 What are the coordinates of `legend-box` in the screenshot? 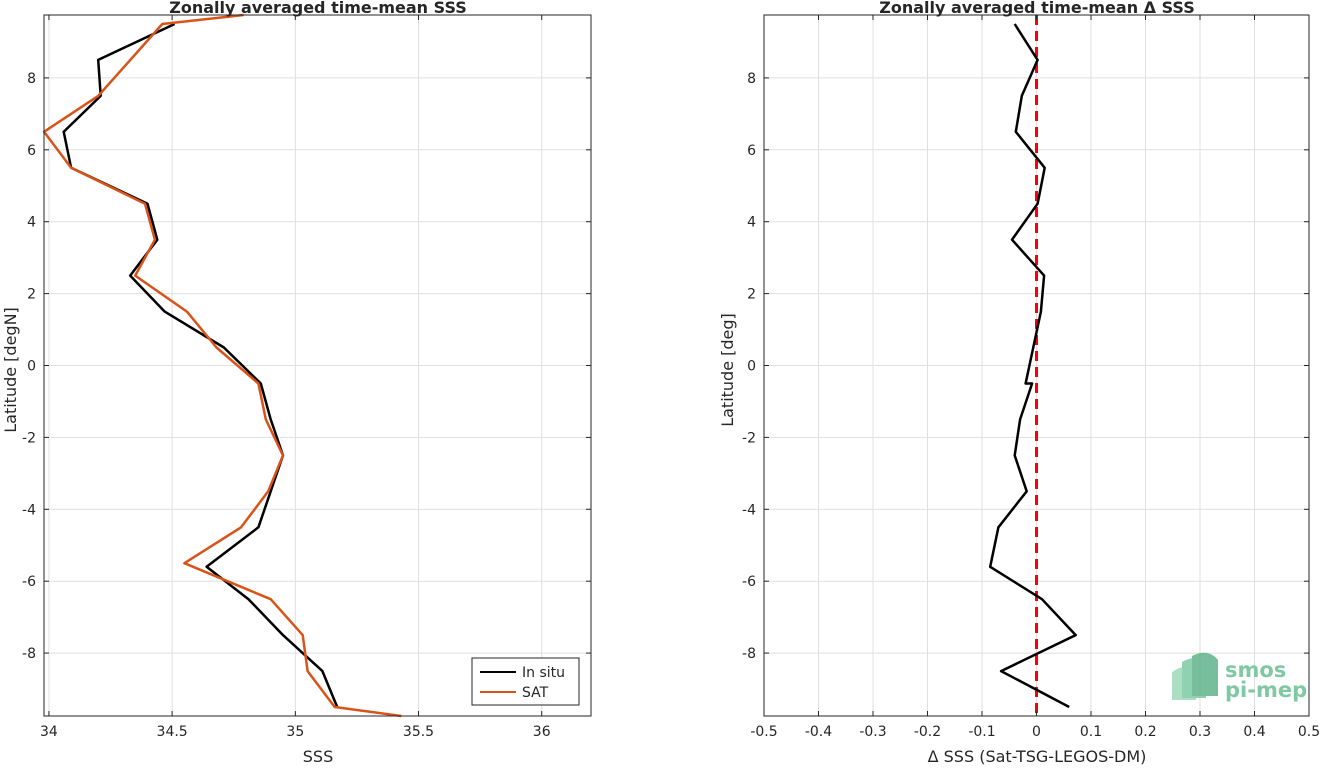 It's located at (525, 681).